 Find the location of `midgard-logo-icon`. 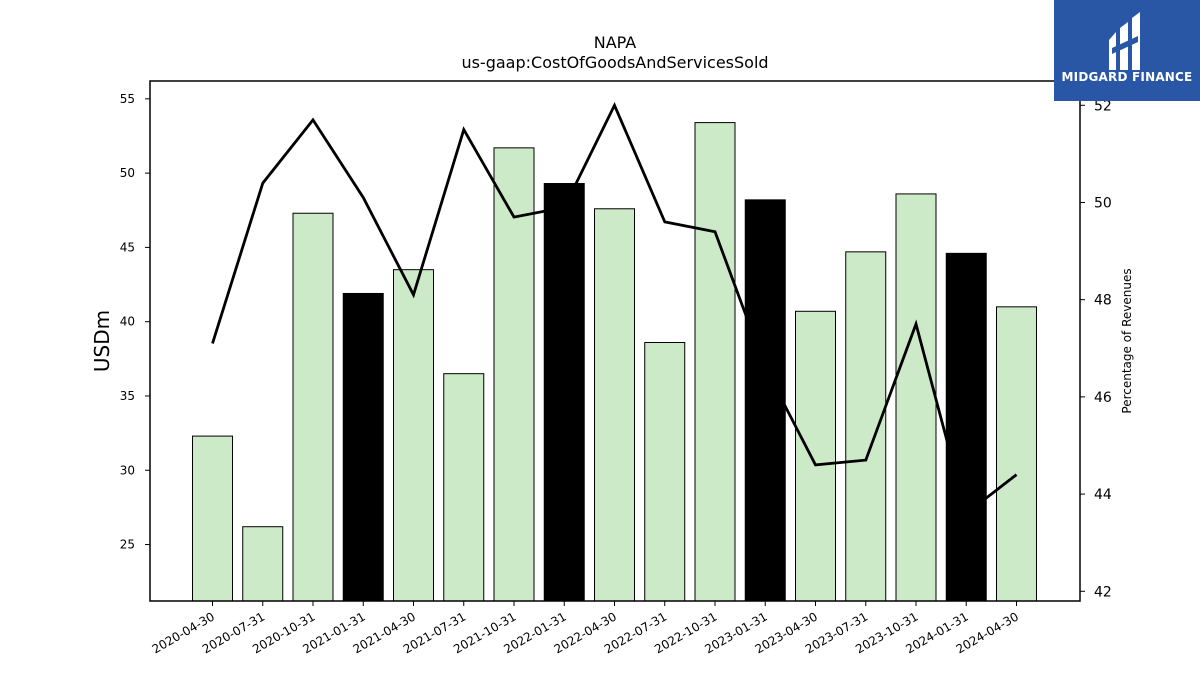

midgard-logo-icon is located at coordinates (1124, 41).